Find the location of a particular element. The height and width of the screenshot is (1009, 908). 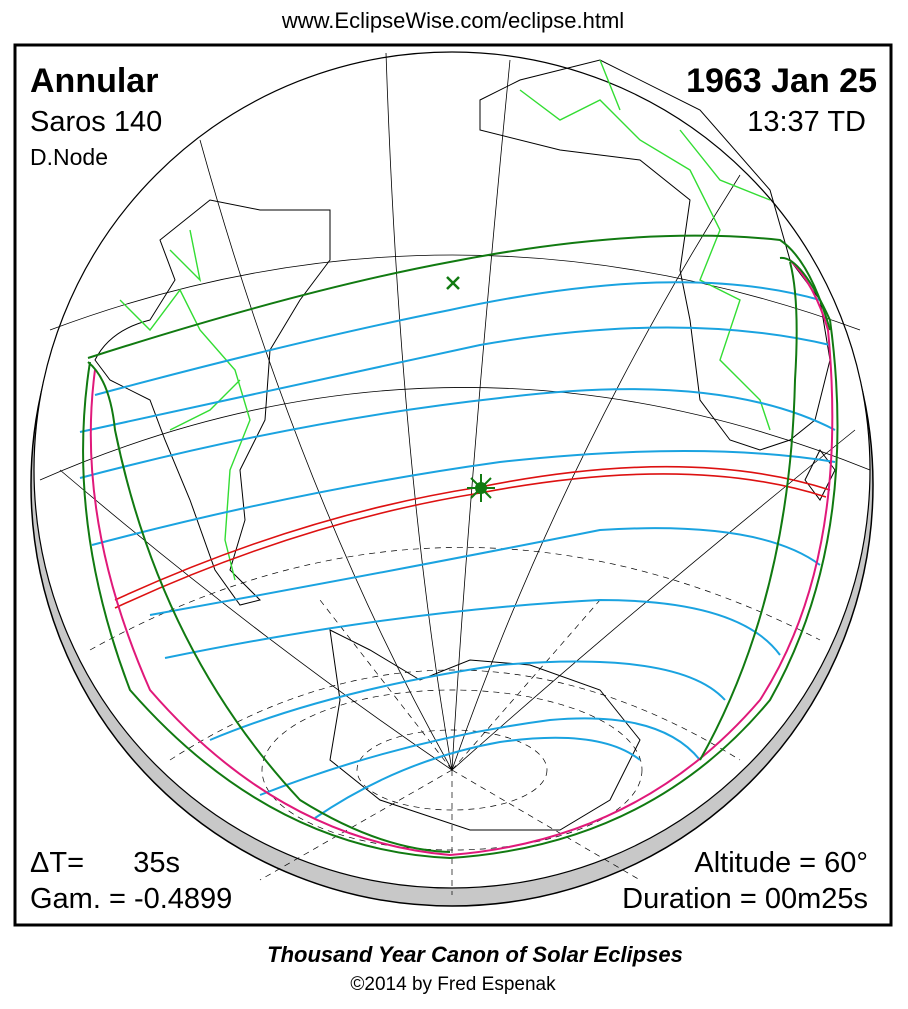

saros: Saros 140 is located at coordinates (96, 122).